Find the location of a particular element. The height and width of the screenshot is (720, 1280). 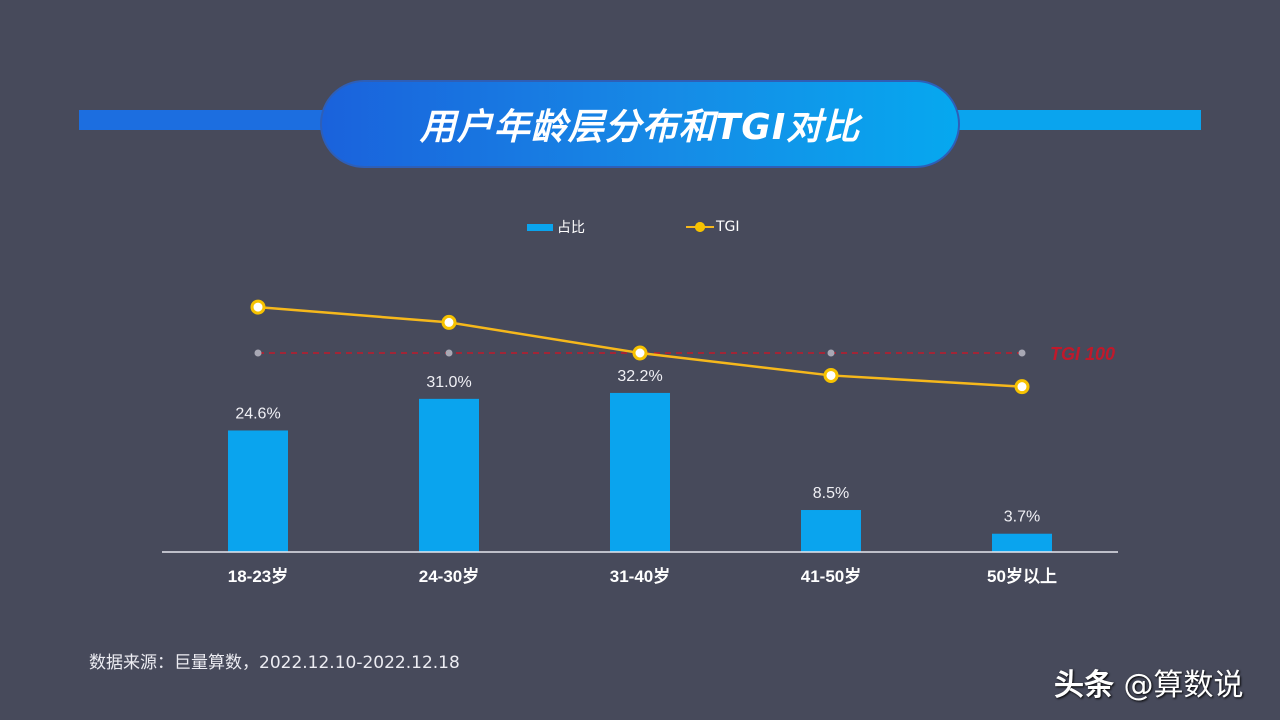

x-axis-tick-label: 31-40岁 is located at coordinates (640, 576).